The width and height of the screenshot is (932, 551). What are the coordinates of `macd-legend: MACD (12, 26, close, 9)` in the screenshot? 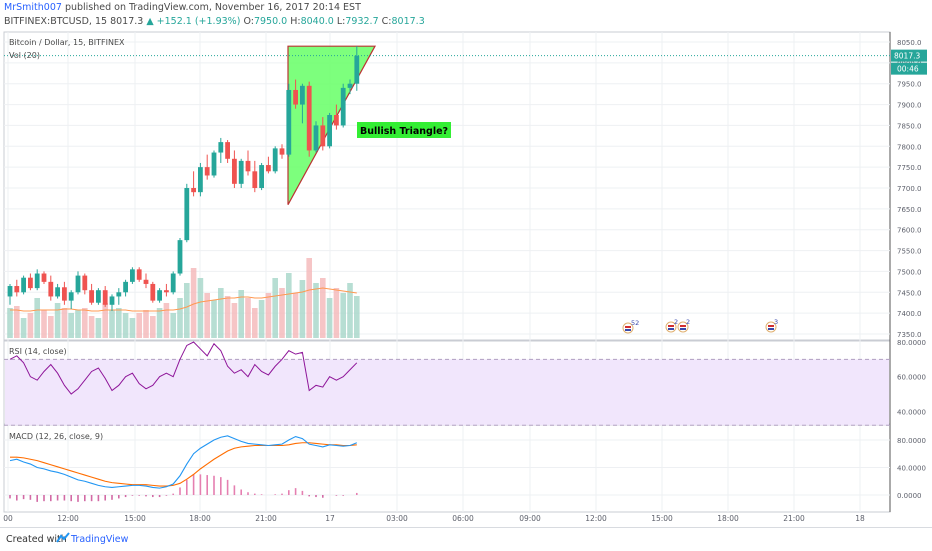 It's located at (56, 436).